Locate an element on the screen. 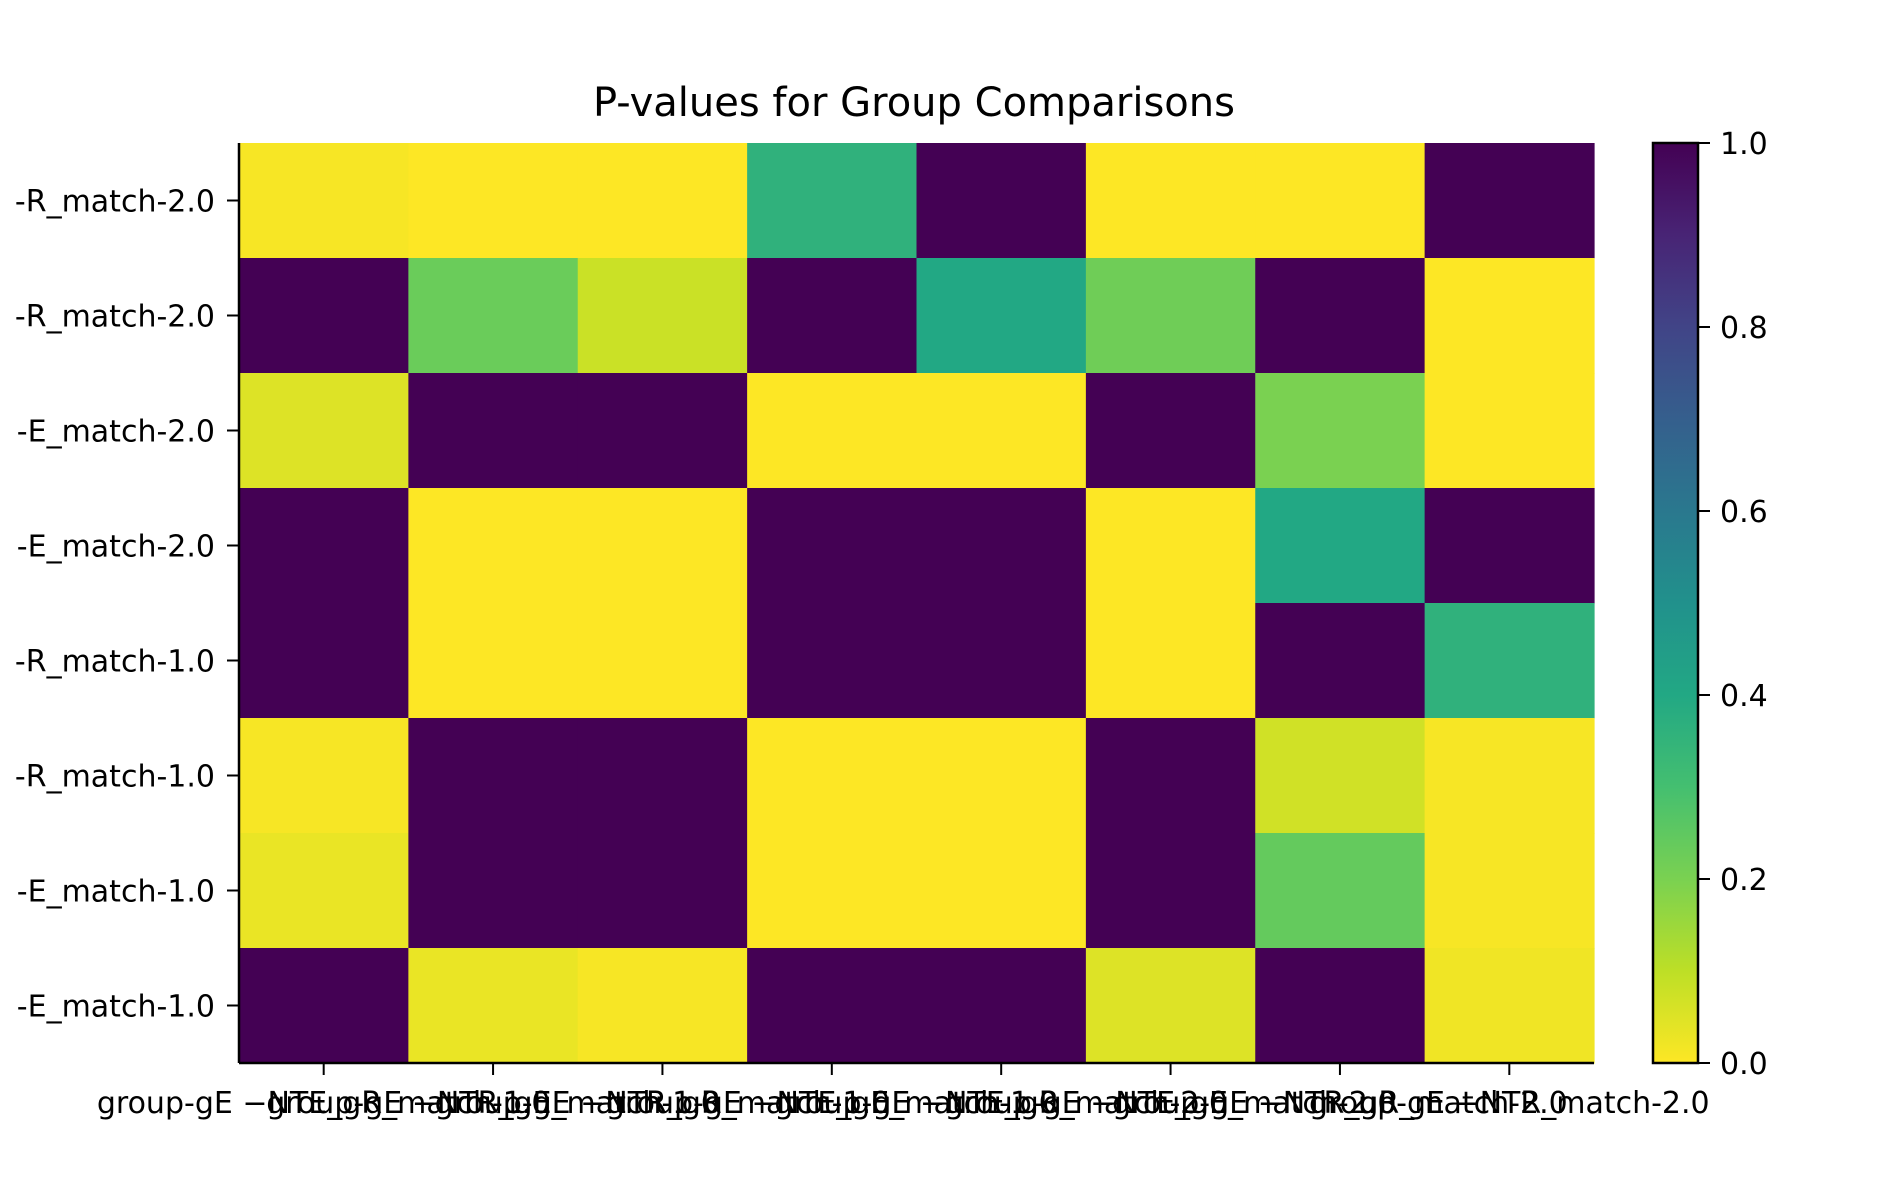 This screenshot has height=1181, width=1889. x-tick-label: group-gE −NTE_gE_match-2.0 is located at coordinates (1171, 1103).